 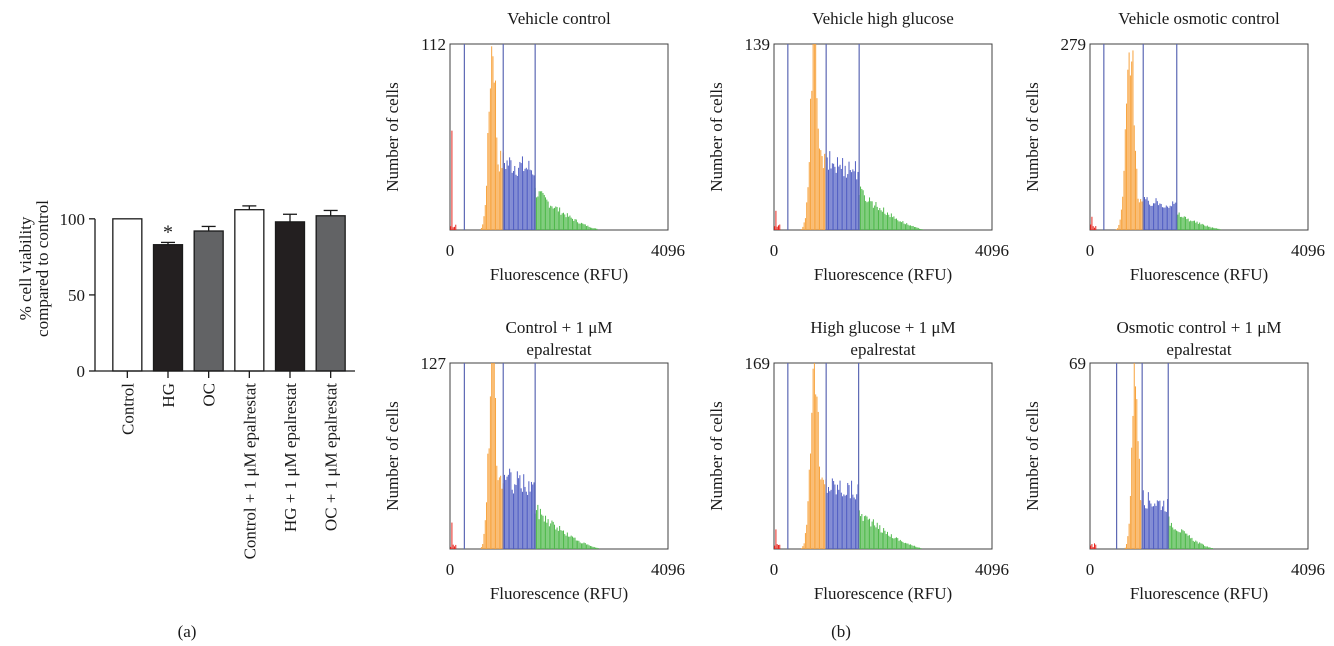 What do you see at coordinates (1074, 44) in the screenshot?
I see `y-max-label: 279` at bounding box center [1074, 44].